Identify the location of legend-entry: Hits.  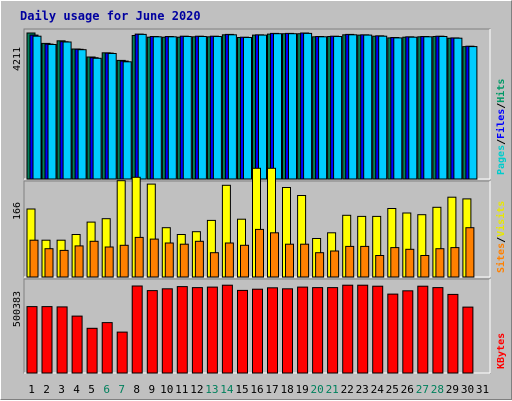
(501, 91).